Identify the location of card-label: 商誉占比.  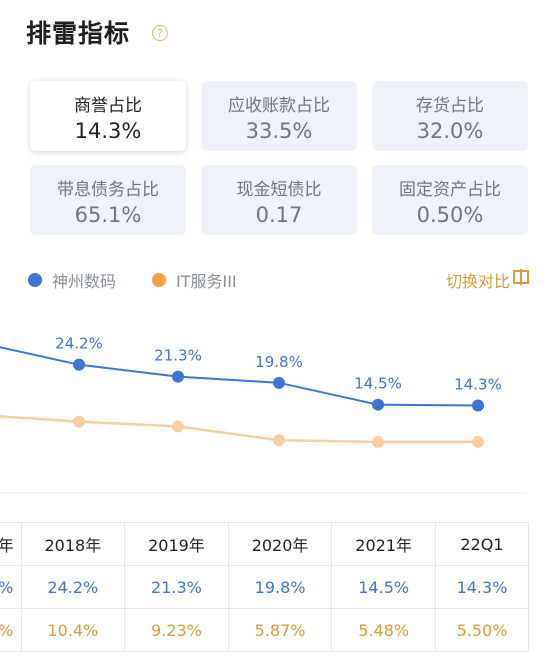
(108, 106).